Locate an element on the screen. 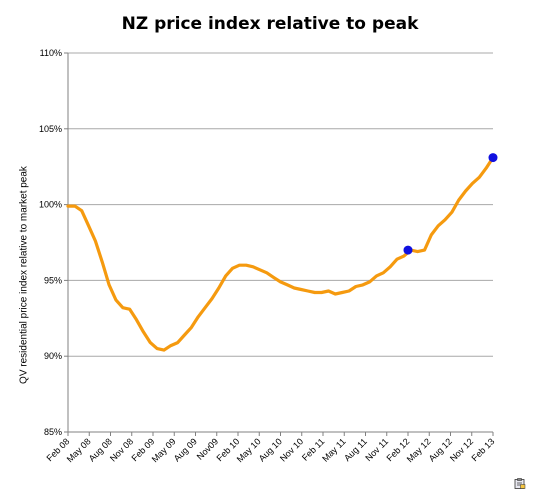 The width and height of the screenshot is (540, 492). markers-layer is located at coordinates (450, 204).